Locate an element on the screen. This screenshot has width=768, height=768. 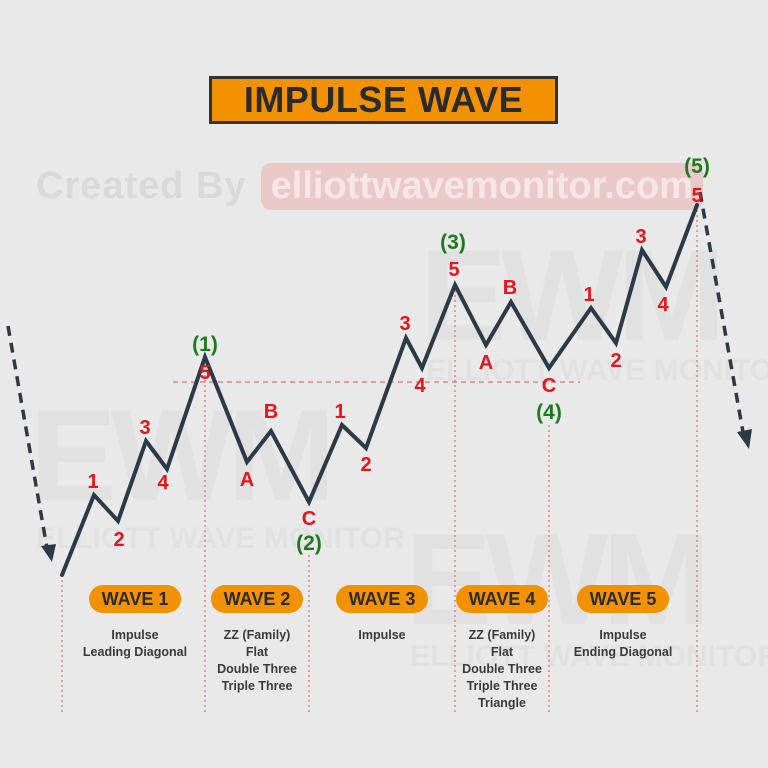
outgoing-trend-arrow is located at coordinates (725, 320).